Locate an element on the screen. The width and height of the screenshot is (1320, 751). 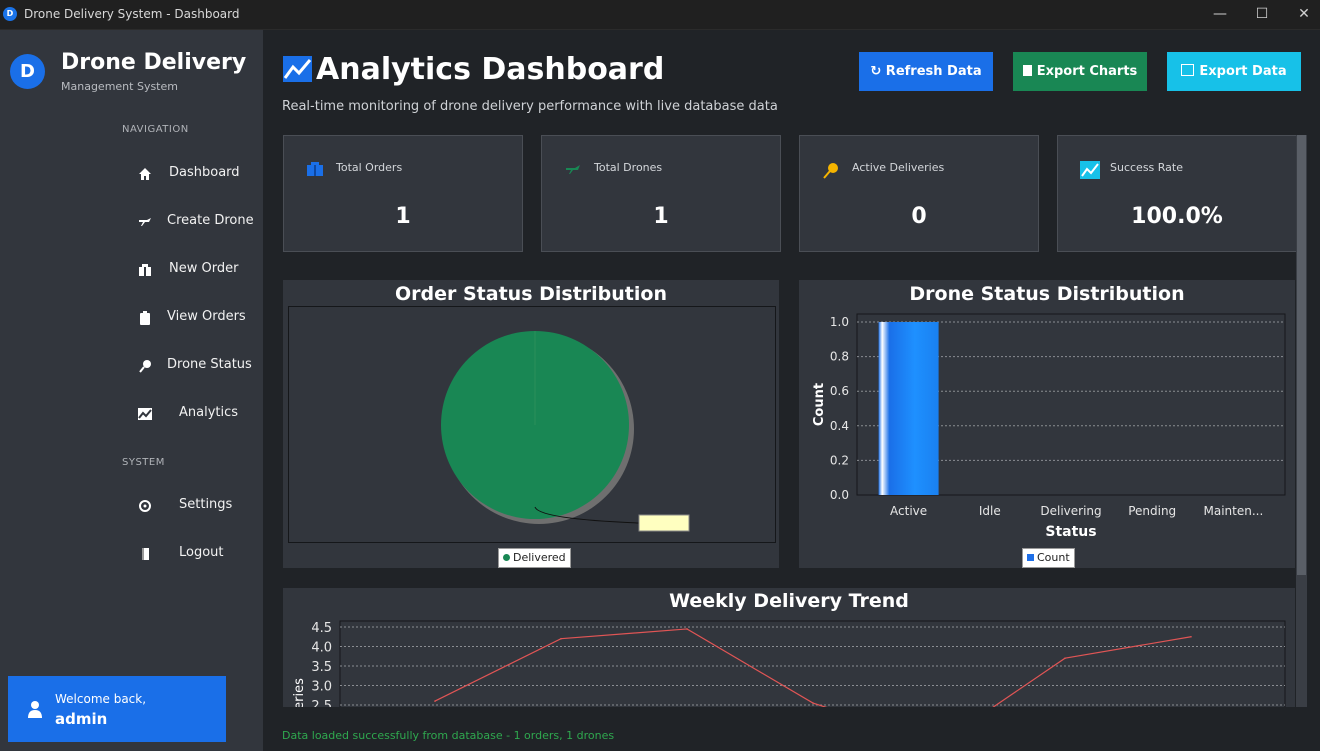
sidebar-item-label: Analytics is located at coordinates (209, 412).